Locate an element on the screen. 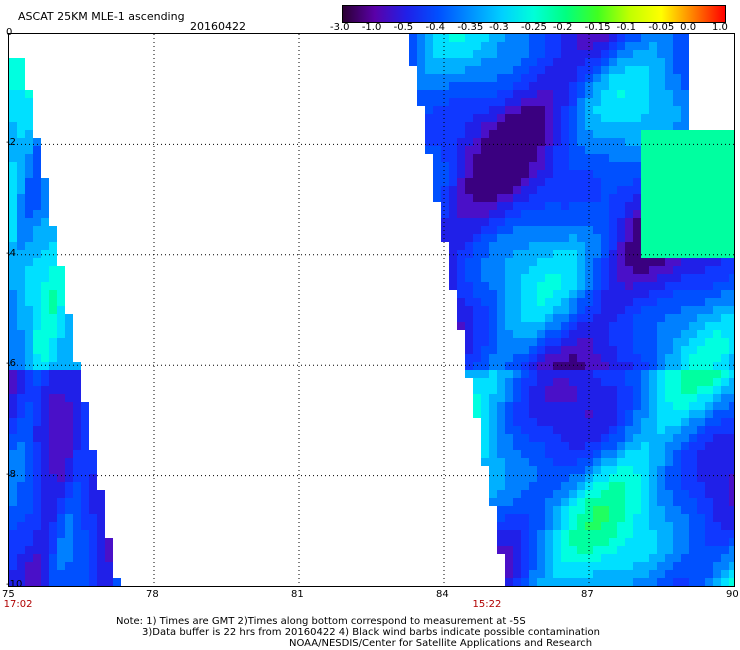 The image size is (740, 650). chart-title: ASCAT 25KM MLE-1 ascending is located at coordinates (101, 16).